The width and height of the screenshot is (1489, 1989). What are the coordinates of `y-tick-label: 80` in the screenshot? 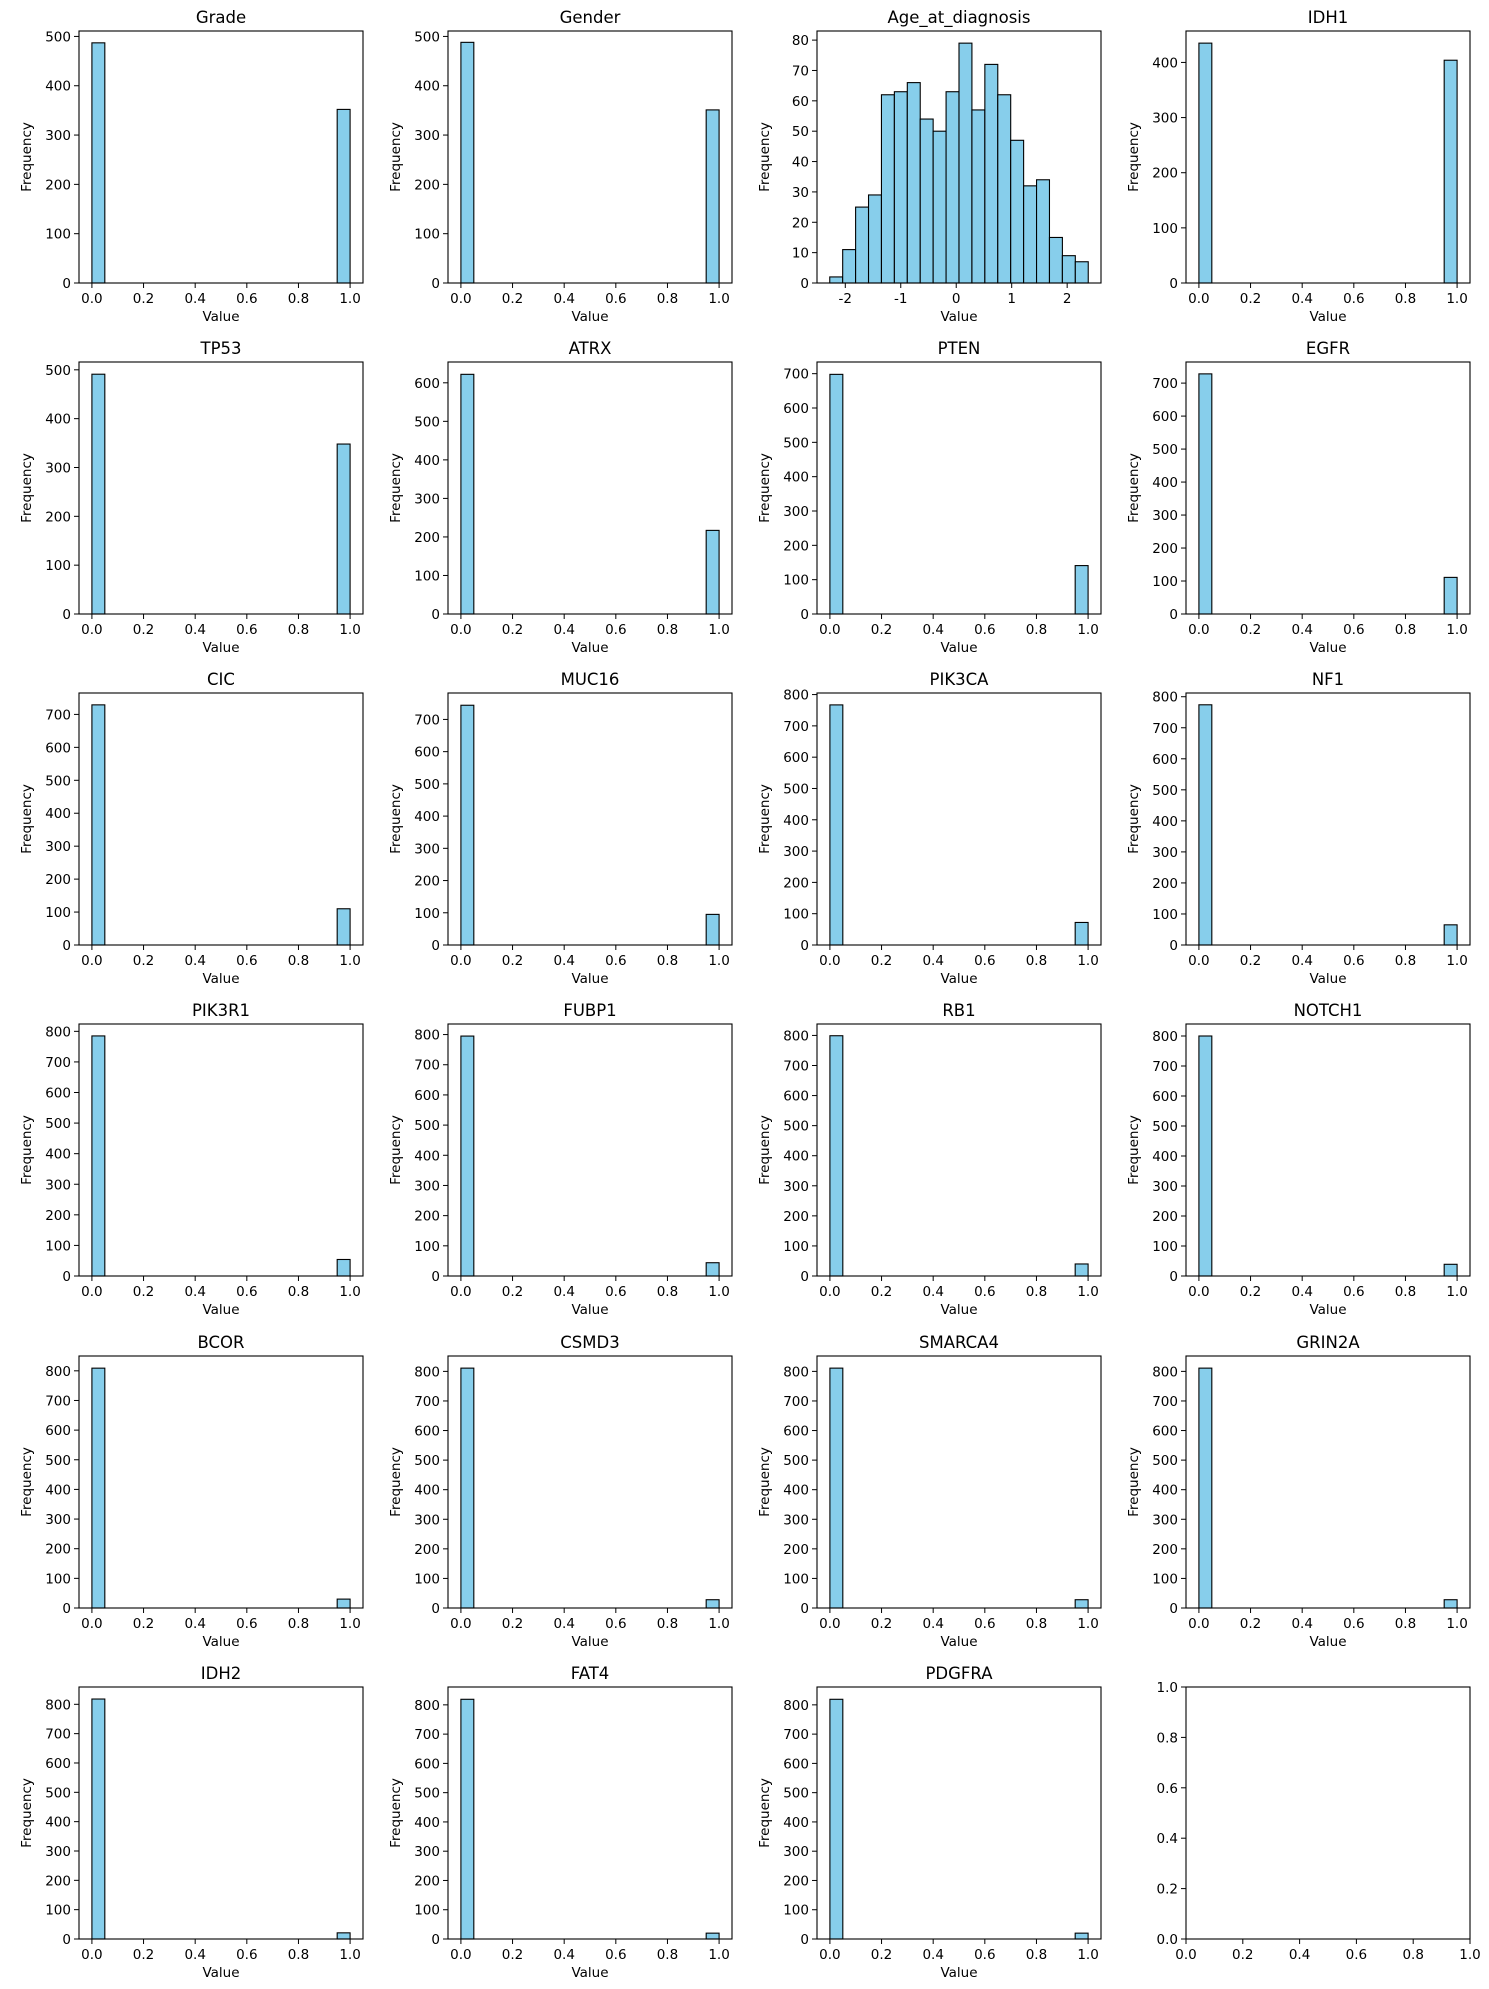 It's located at (800, 41).